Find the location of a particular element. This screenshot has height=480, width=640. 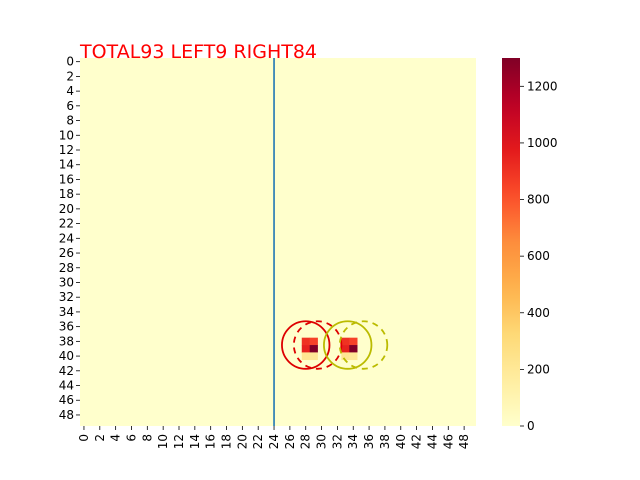

y-tick-label: 16 is located at coordinates (66, 179).